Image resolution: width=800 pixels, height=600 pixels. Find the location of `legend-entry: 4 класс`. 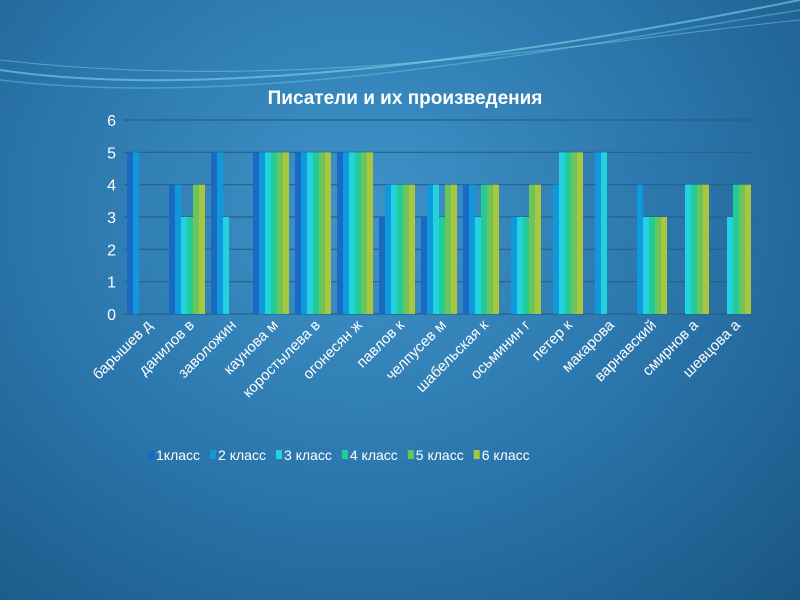

legend-entry: 4 класс is located at coordinates (374, 455).